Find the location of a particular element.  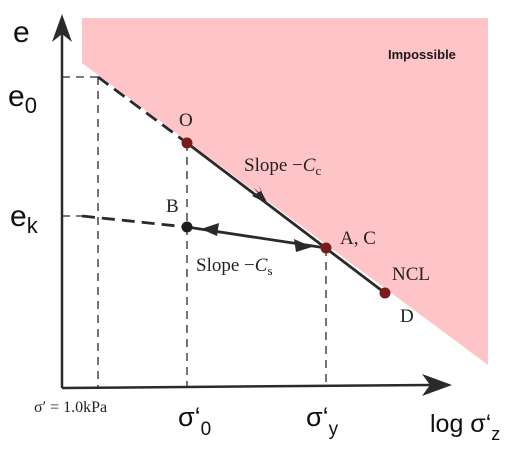

y-tick-ek-sub: k is located at coordinates (33, 225).